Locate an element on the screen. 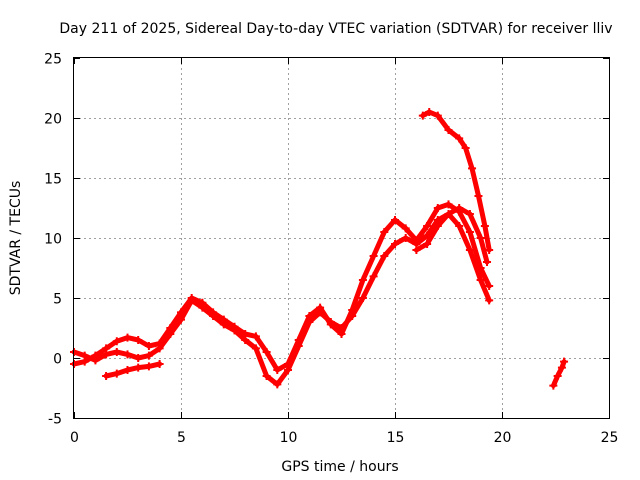 The width and height of the screenshot is (640, 480). y-tick-label: 5 is located at coordinates (57, 300).